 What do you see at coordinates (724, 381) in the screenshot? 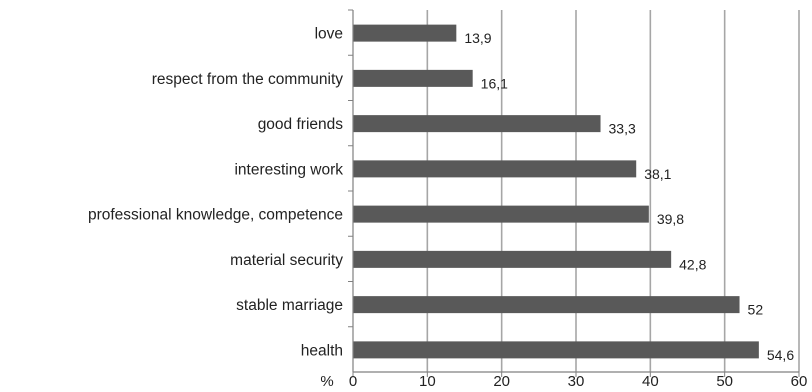
I see `x-tick-label: 50` at bounding box center [724, 381].